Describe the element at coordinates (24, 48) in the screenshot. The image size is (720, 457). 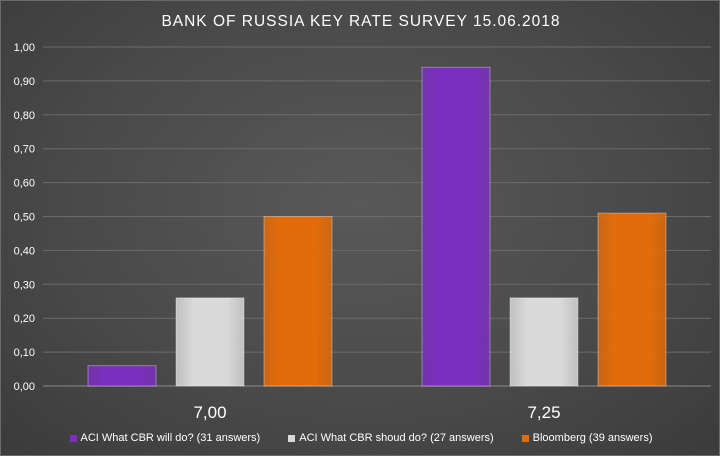
I see `y-tick-label: 1,00` at that location.